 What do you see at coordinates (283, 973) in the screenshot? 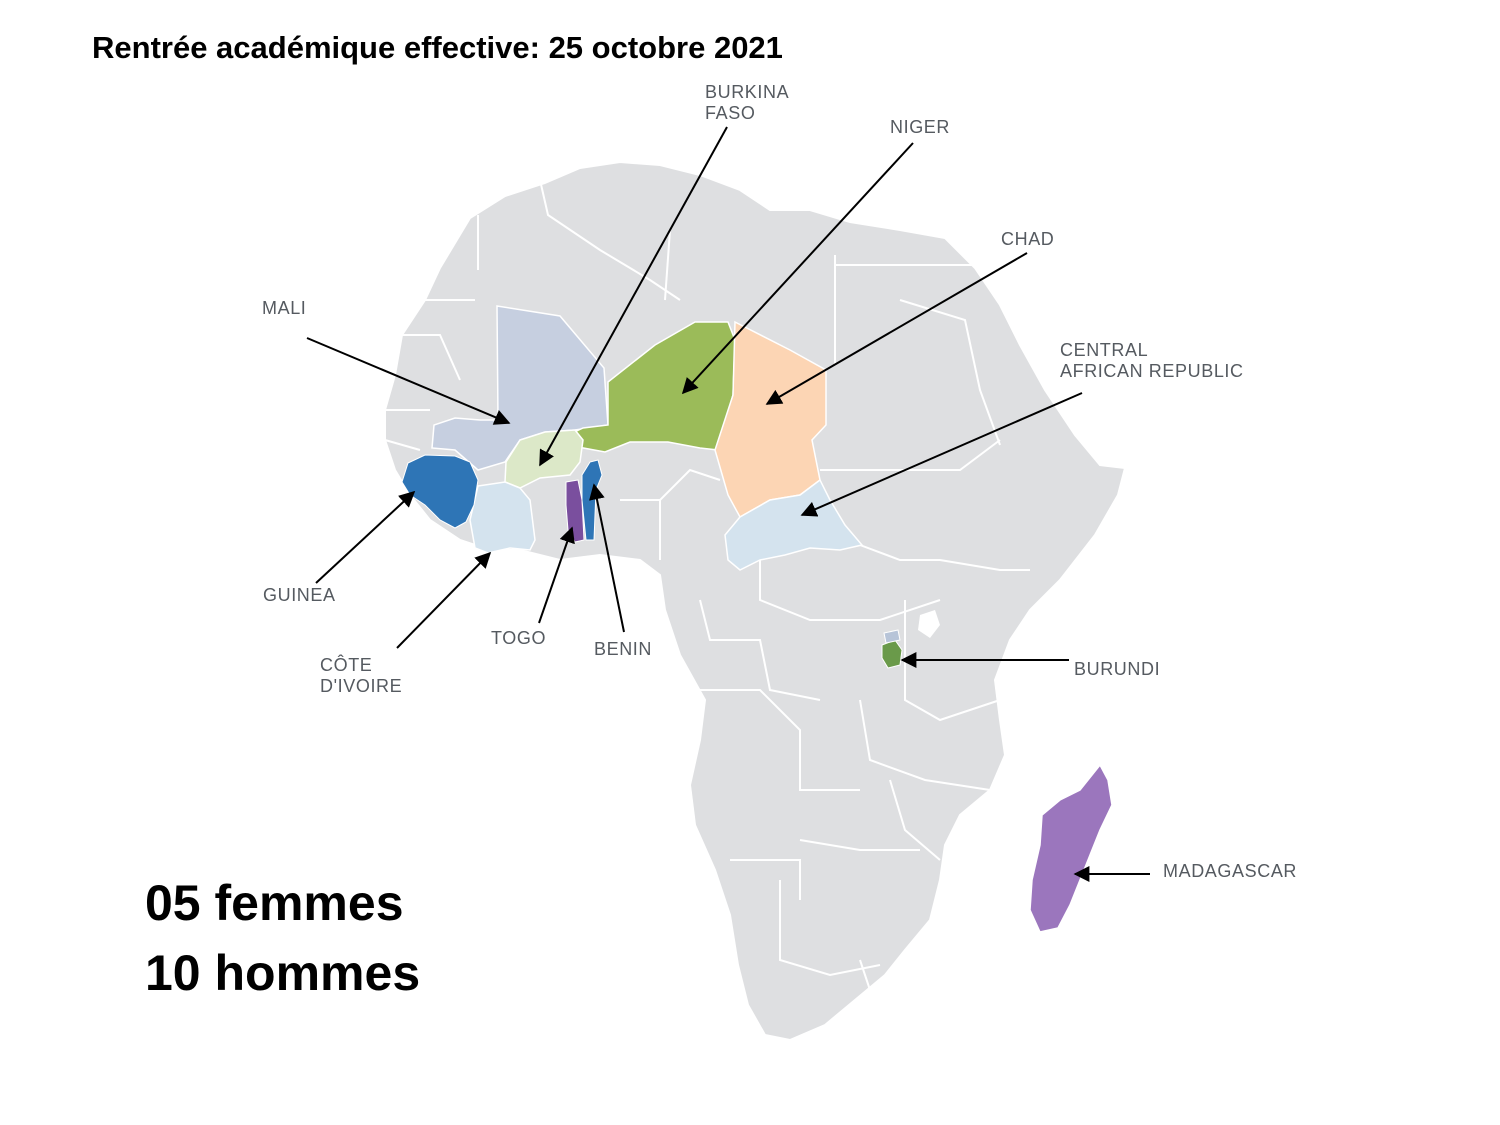
I see `stats-men: 10 hommes` at bounding box center [283, 973].